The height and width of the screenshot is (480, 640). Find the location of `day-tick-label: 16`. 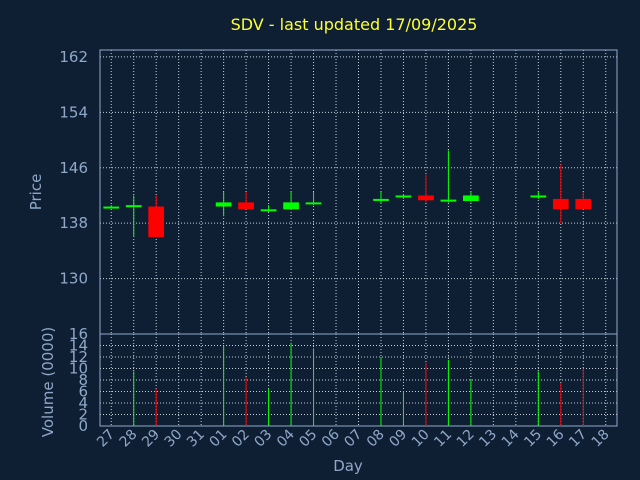

day-tick-label: 16 is located at coordinates (556, 438).